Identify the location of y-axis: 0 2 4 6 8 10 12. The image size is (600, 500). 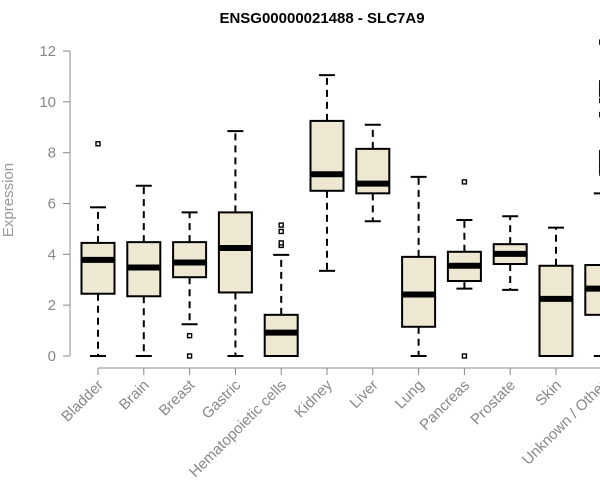
(55, 204).